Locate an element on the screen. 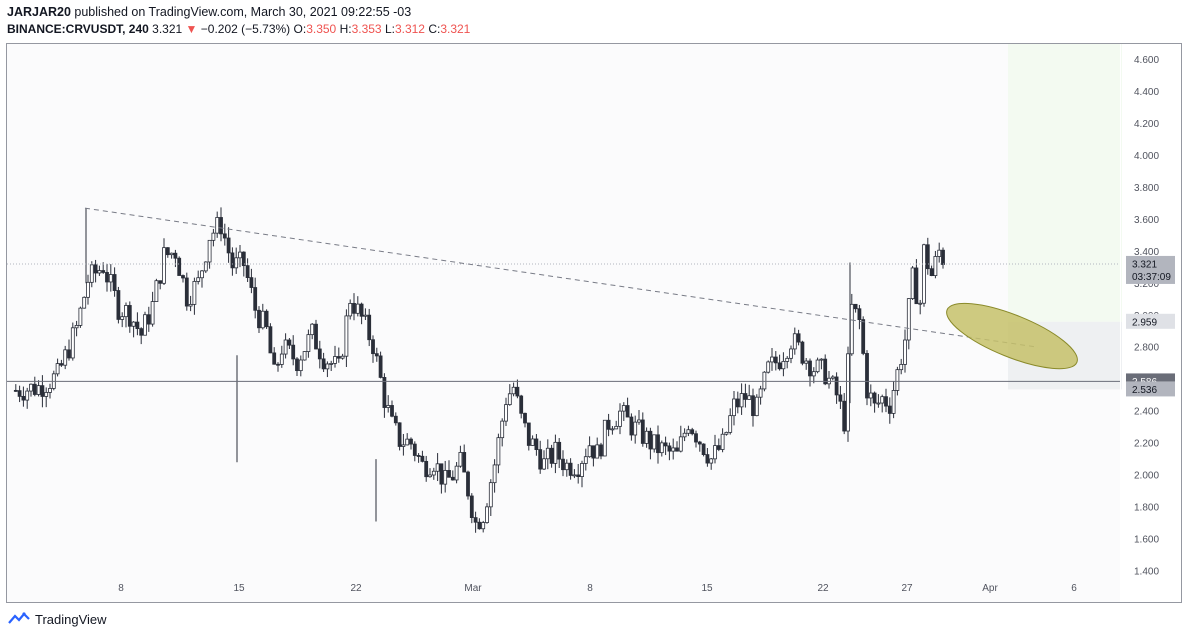  y-tick-label: 1.600 is located at coordinates (1146, 540).